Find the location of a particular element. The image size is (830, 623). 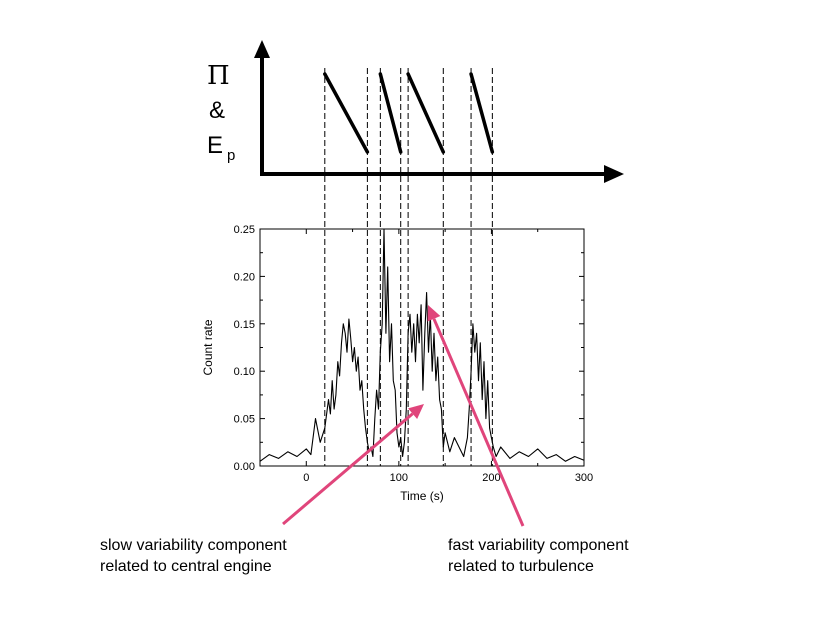

count-rate-series-line is located at coordinates (422, 345).